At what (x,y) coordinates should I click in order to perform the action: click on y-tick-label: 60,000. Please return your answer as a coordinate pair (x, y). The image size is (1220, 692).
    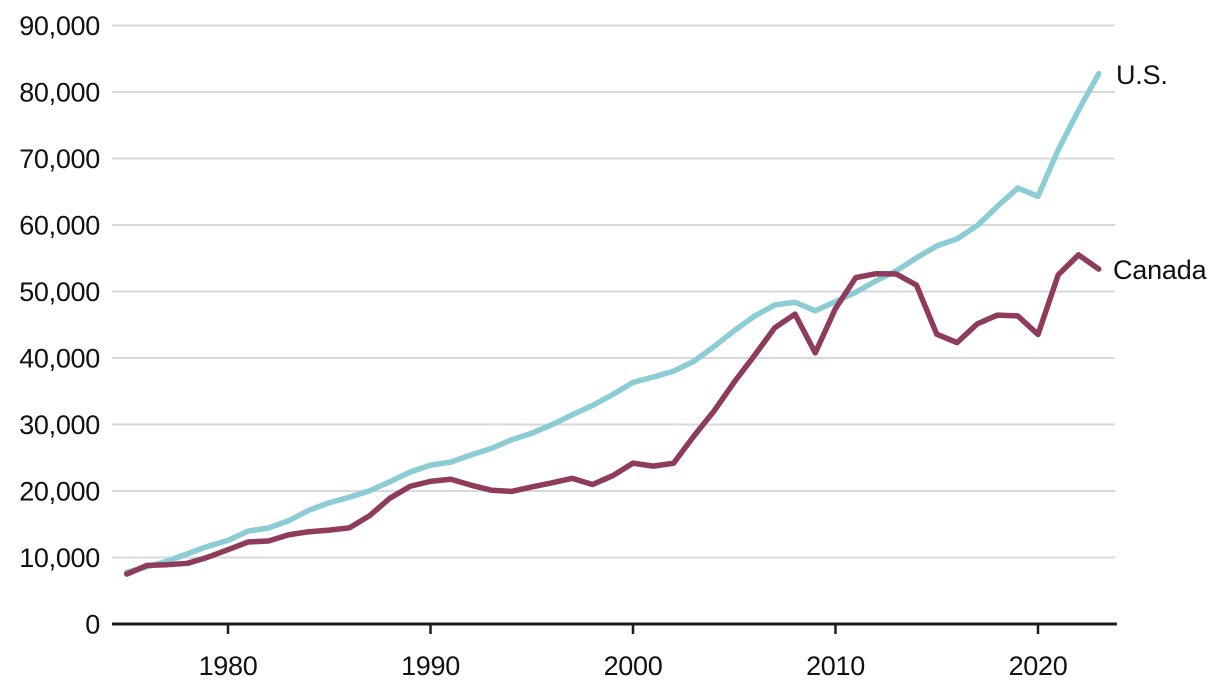
    Looking at the image, I should click on (59, 226).